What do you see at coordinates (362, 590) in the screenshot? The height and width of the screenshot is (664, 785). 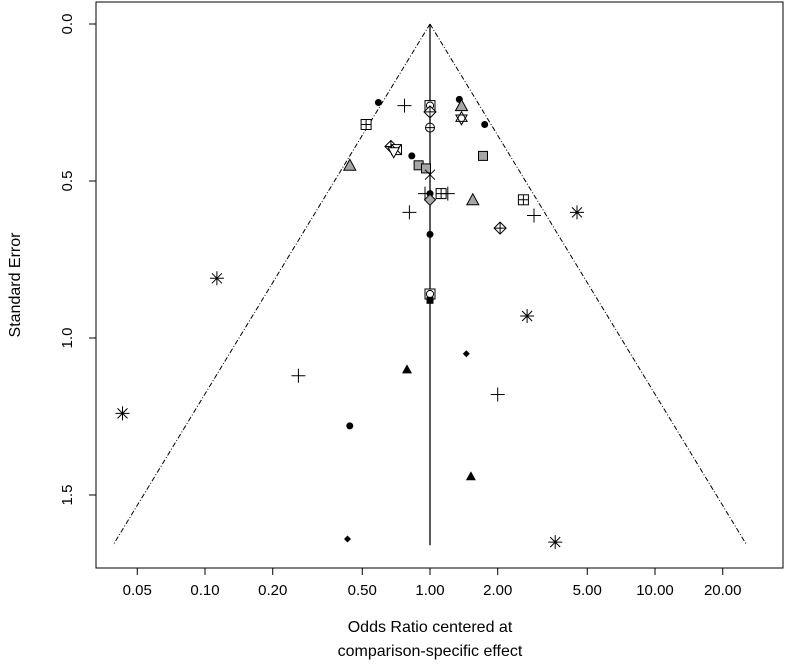 I see `x-tick-label-3: 0.50` at bounding box center [362, 590].